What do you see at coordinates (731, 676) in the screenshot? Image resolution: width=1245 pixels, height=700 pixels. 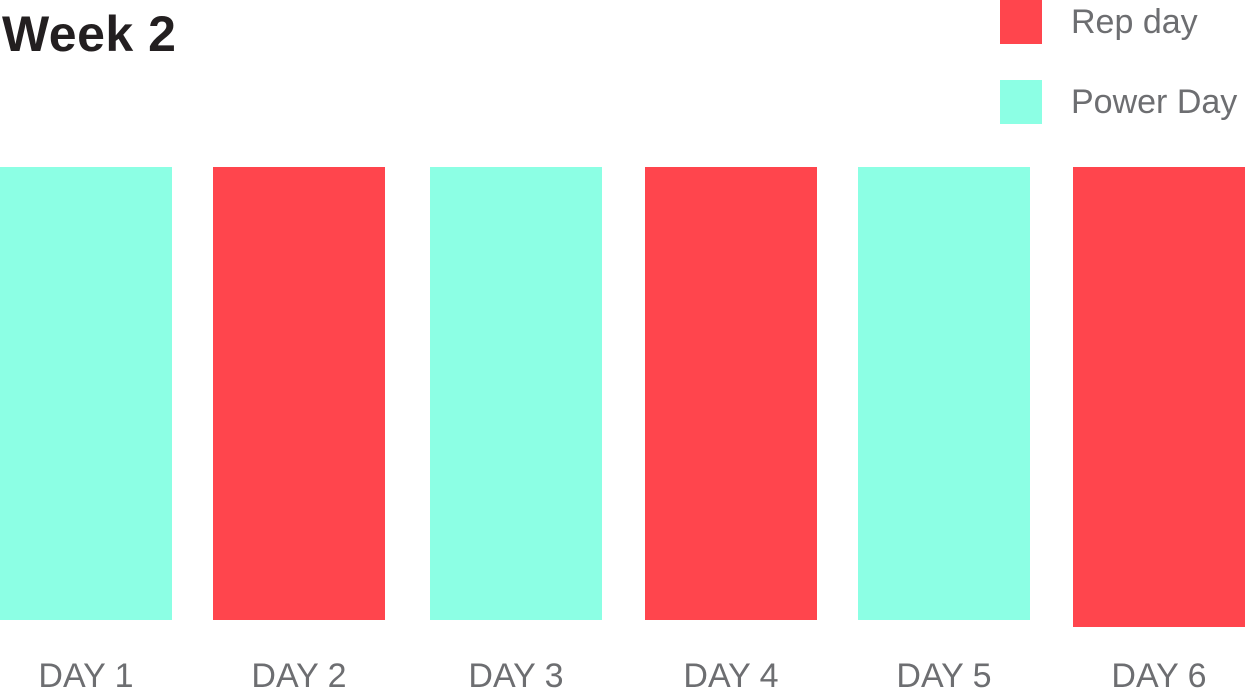 I see `day-4-label: DAY 4` at bounding box center [731, 676].